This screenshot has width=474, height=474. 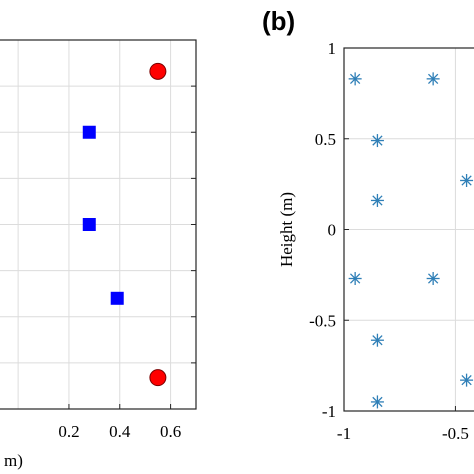 What do you see at coordinates (120, 431) in the screenshot?
I see `panel-a-x-tick-label: 0.4` at bounding box center [120, 431].